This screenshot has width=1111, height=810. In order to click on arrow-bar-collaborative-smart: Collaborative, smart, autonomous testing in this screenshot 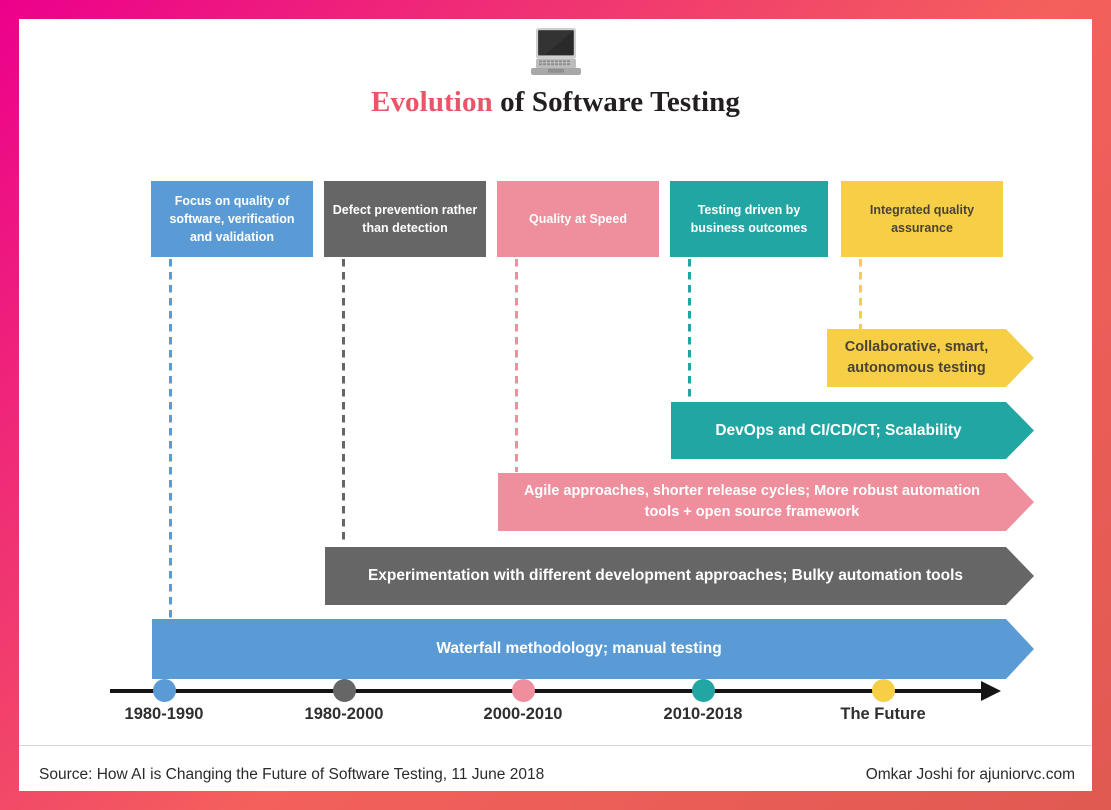, I will do `click(930, 358)`.